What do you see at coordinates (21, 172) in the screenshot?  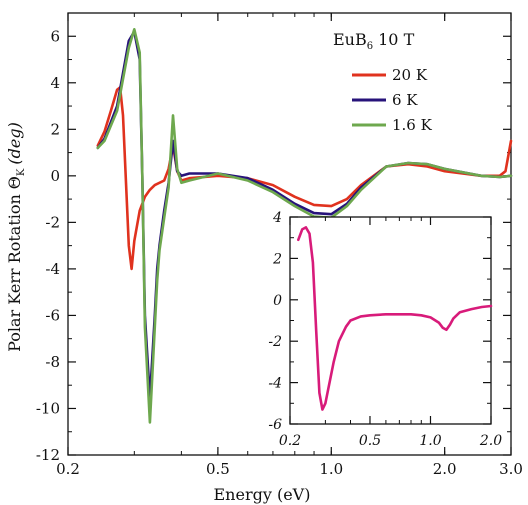 I see `y-axis-label-sub: K` at bounding box center [21, 172].